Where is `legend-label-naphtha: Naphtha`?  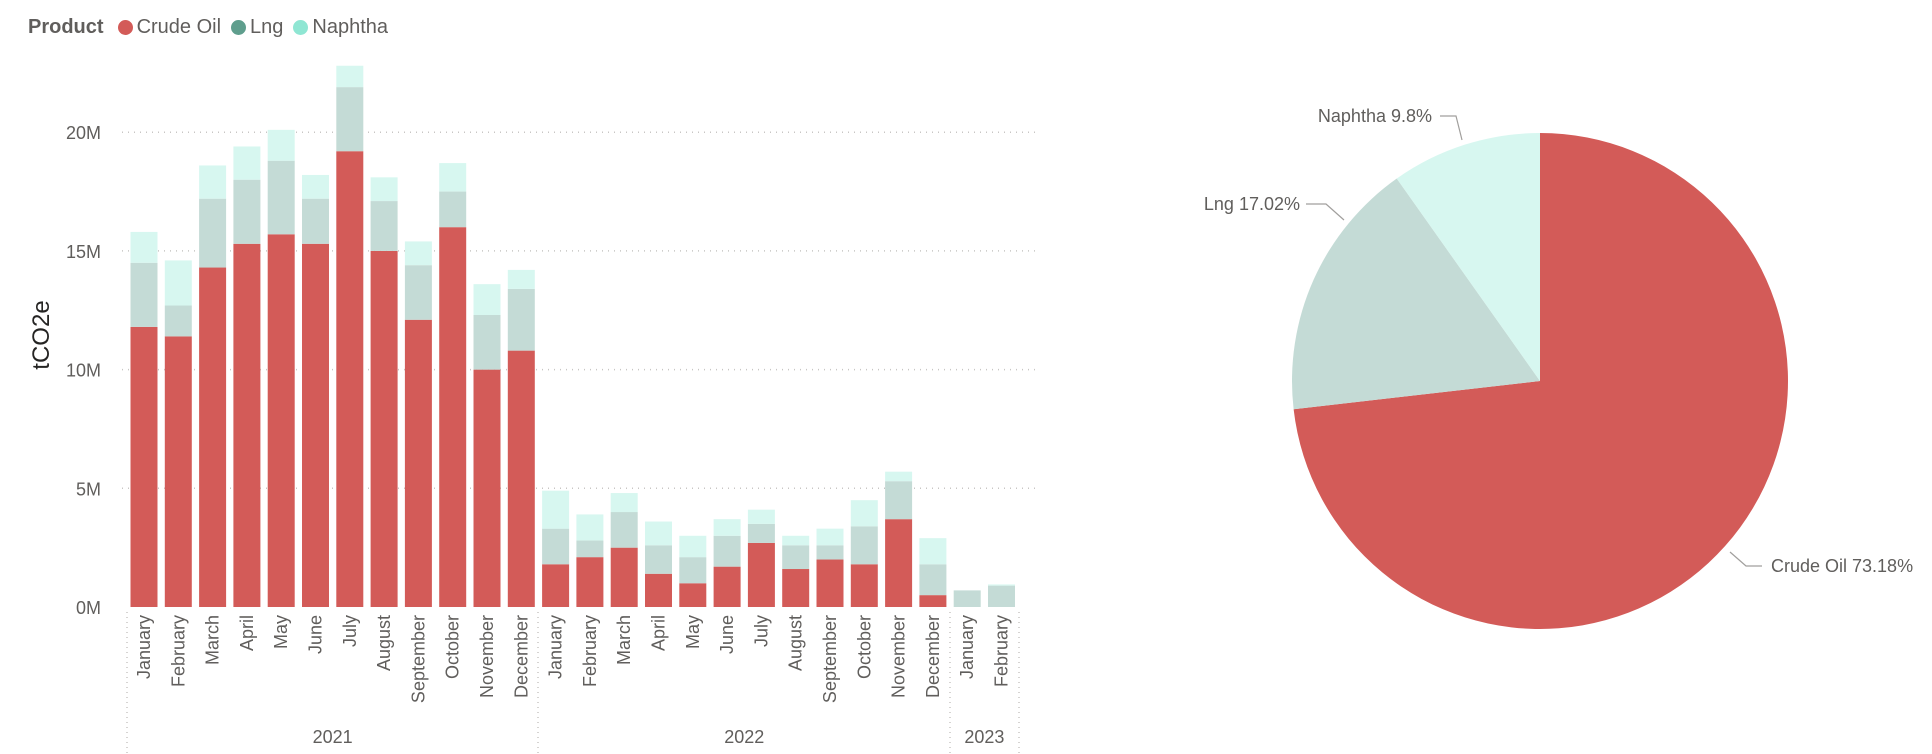 legend-label-naphtha: Naphtha is located at coordinates (350, 26).